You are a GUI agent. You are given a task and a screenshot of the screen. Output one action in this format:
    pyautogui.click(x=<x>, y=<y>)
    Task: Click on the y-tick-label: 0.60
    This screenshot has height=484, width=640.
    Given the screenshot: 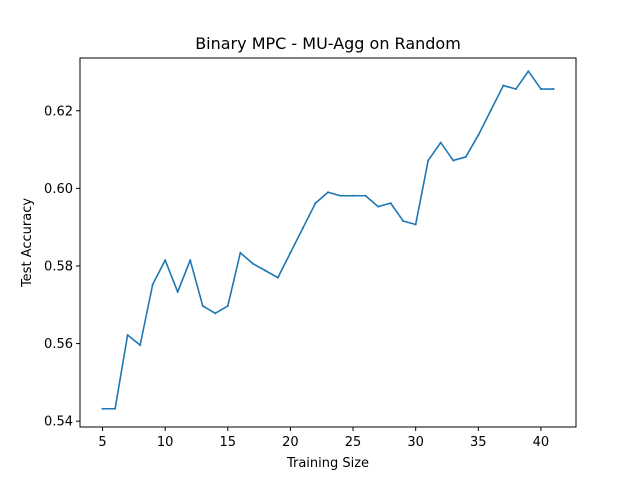 What is the action you would take?
    pyautogui.click(x=58, y=189)
    